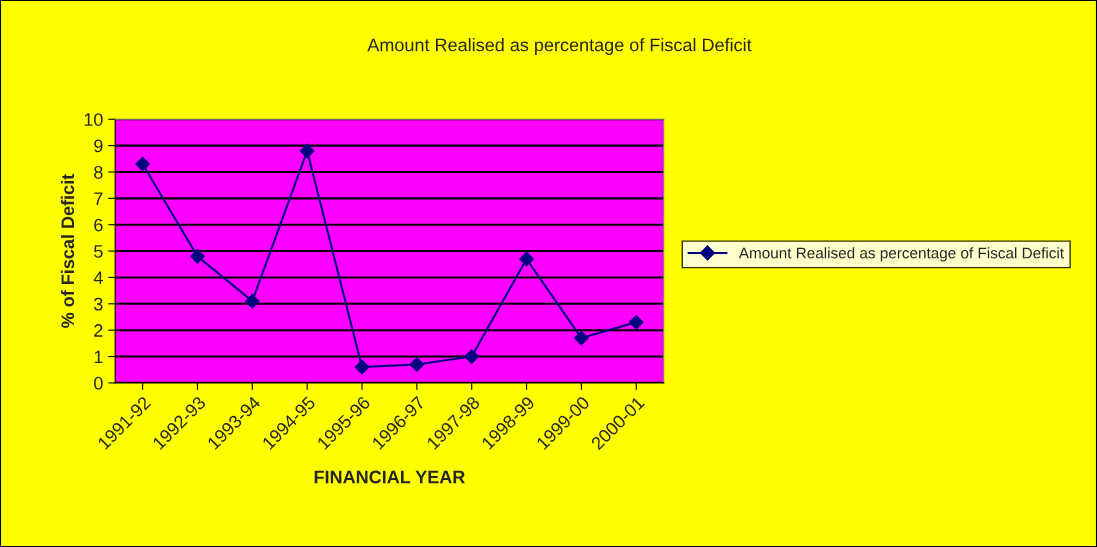 The width and height of the screenshot is (1097, 547). I want to click on y-tick-label: 6, so click(98, 225).